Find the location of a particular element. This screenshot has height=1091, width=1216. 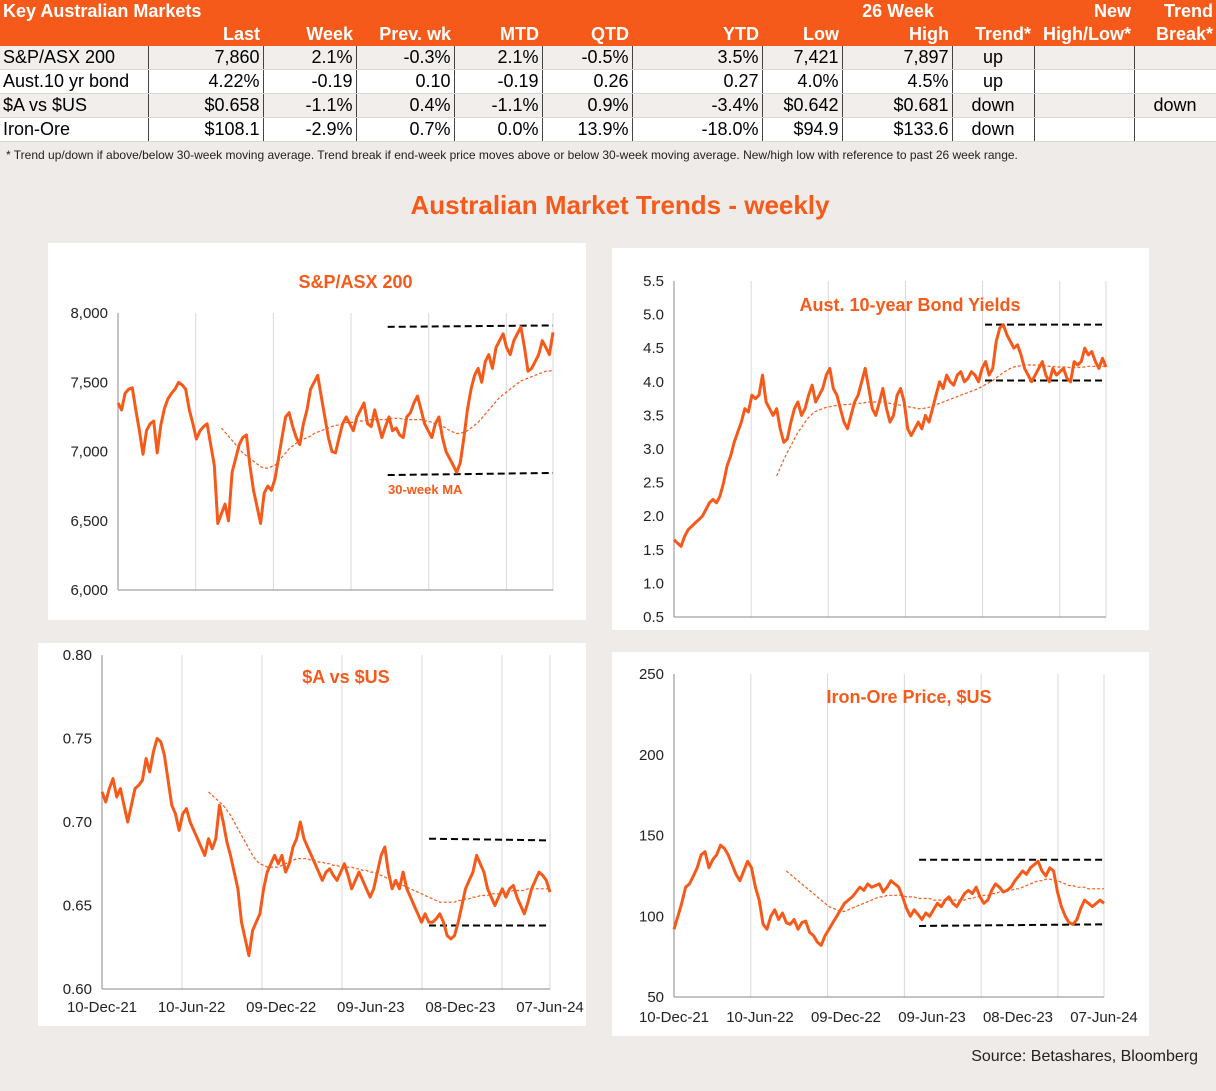

y-tick-label: 7,500 is located at coordinates (89, 382).